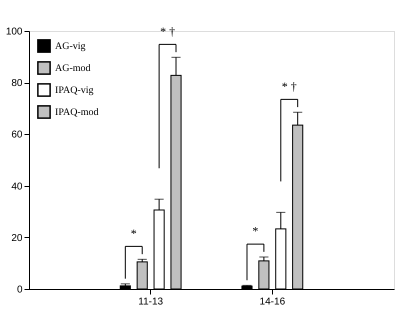 Image resolution: width=416 pixels, height=322 pixels. I want to click on y-tick-label: 60, so click(17, 135).